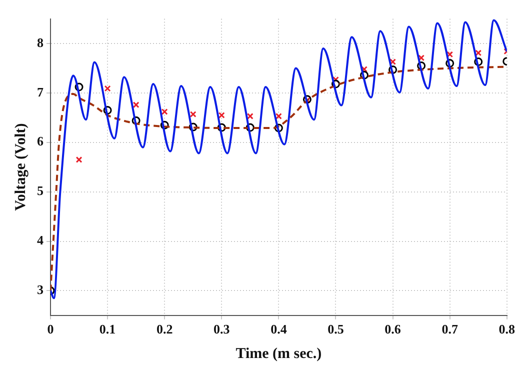 This screenshot has width=526, height=375. I want to click on y-tick-label: 3, so click(40, 290).